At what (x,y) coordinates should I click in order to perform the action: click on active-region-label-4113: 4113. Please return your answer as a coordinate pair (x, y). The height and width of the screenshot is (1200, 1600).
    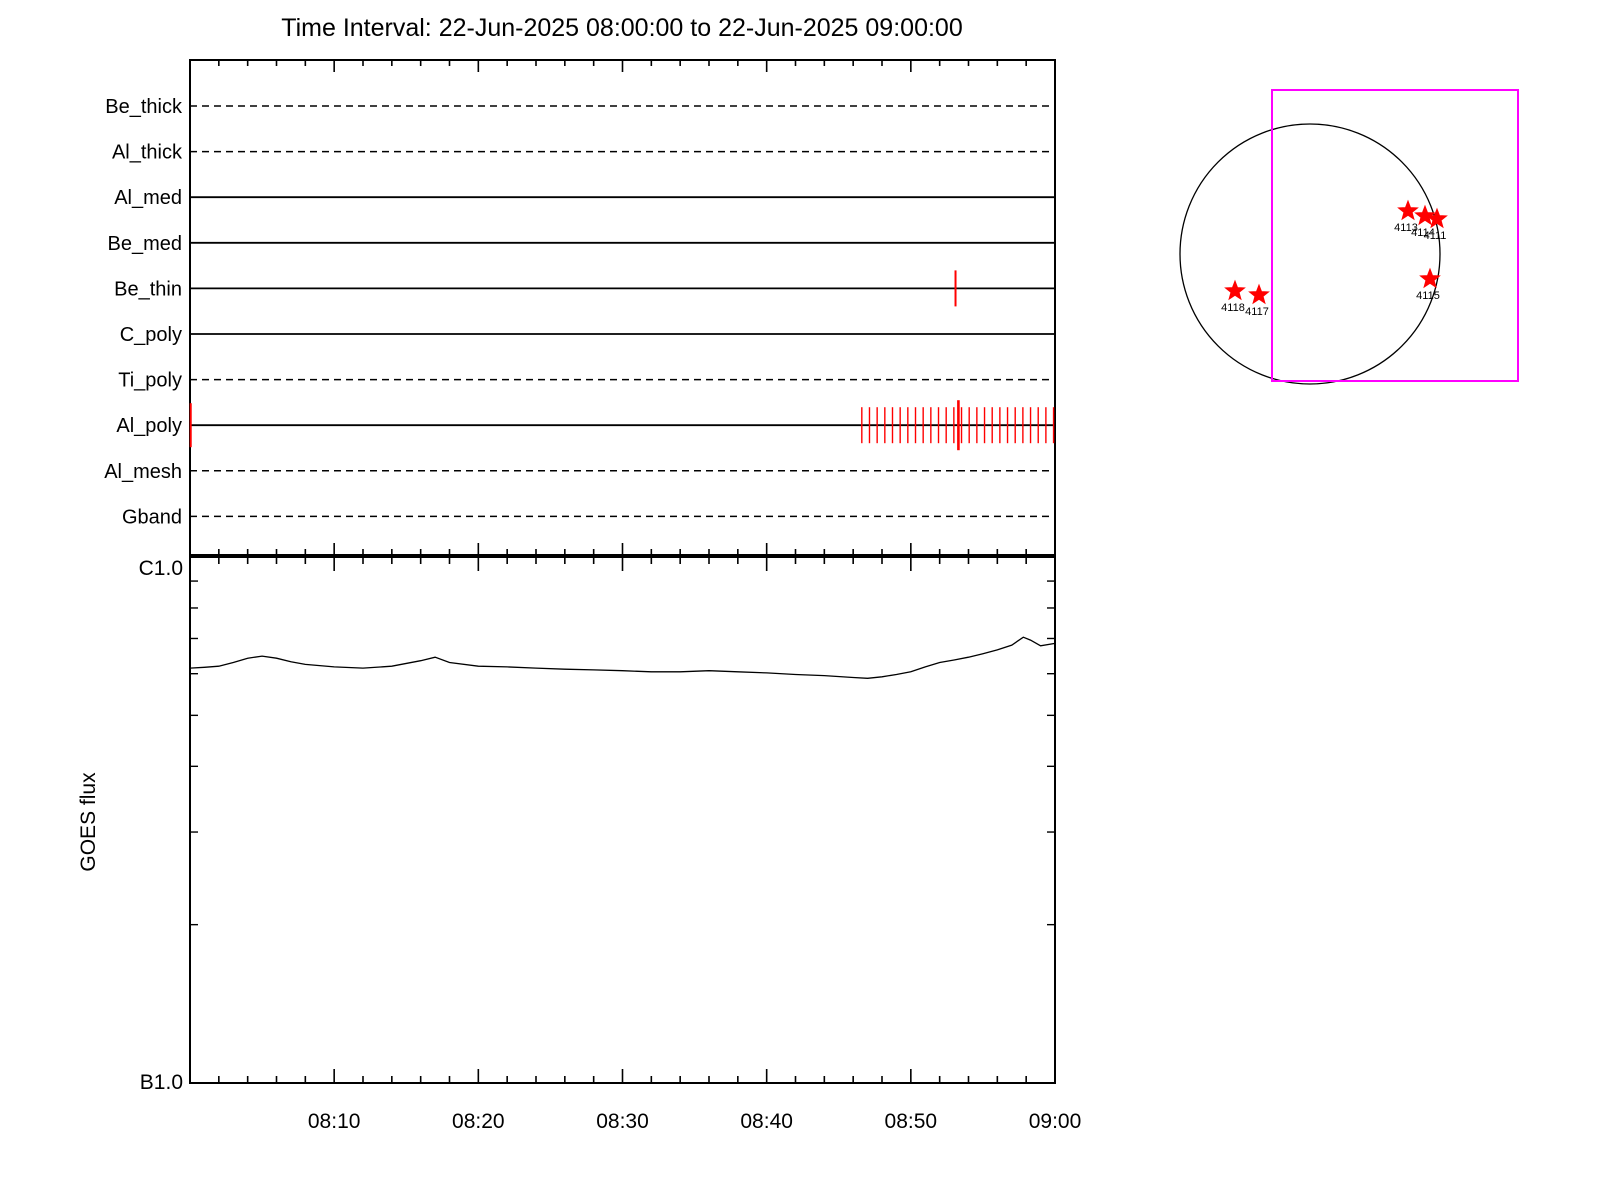
    Looking at the image, I should click on (1406, 228).